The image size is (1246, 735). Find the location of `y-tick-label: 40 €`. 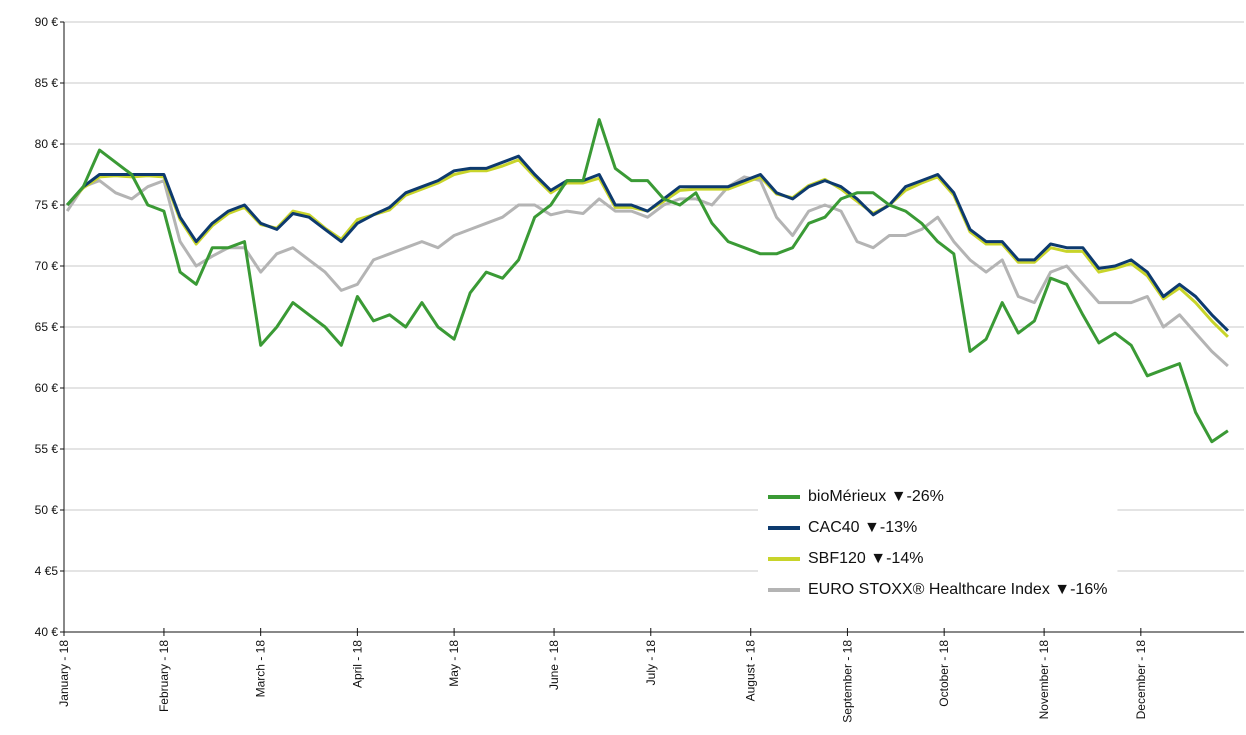

y-tick-label: 40 € is located at coordinates (47, 632).